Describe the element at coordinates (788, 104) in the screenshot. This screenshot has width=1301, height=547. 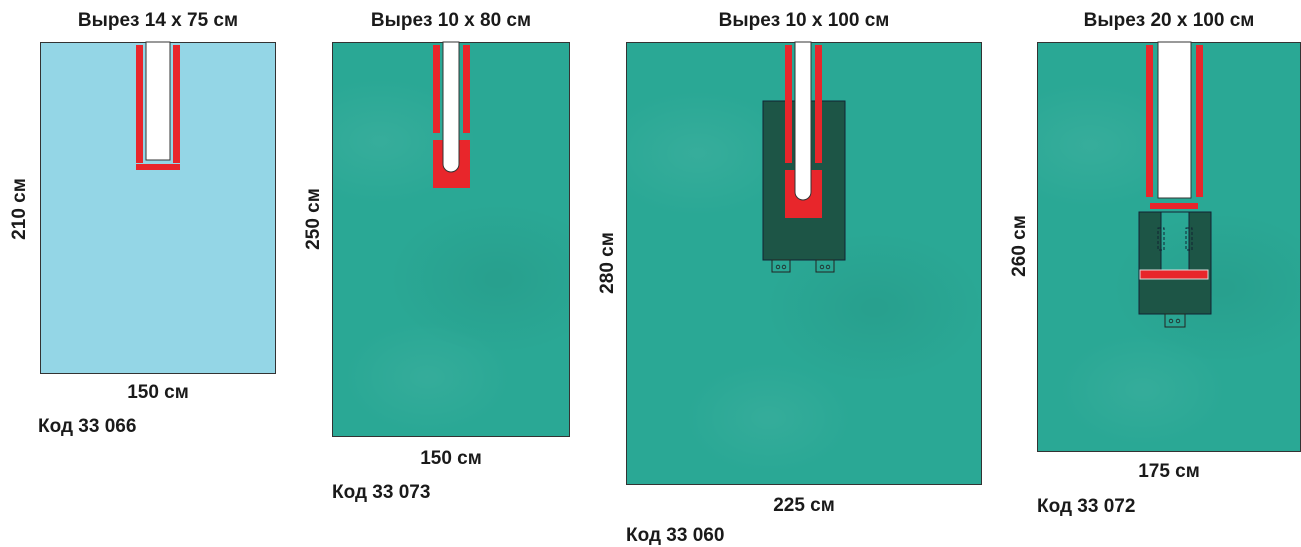
I see `drape-3-adhesive-left` at that location.